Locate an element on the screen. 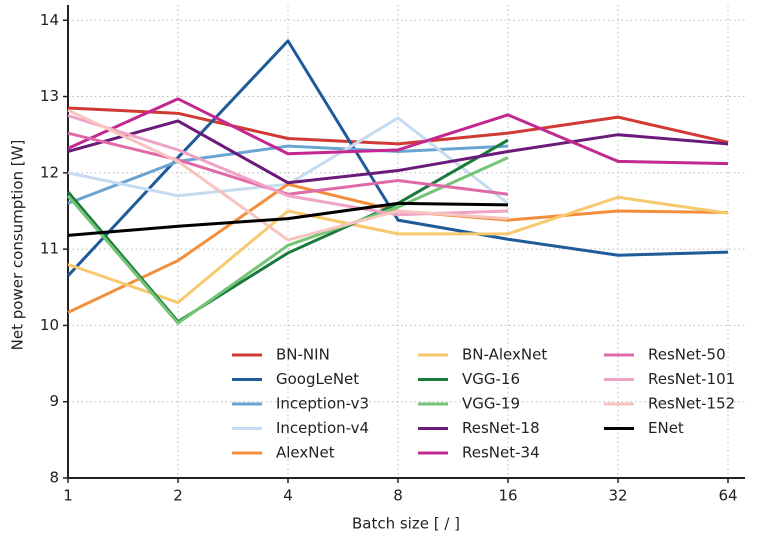 Image resolution: width=764 pixels, height=544 pixels. x-tick-label: 64 is located at coordinates (727, 496).